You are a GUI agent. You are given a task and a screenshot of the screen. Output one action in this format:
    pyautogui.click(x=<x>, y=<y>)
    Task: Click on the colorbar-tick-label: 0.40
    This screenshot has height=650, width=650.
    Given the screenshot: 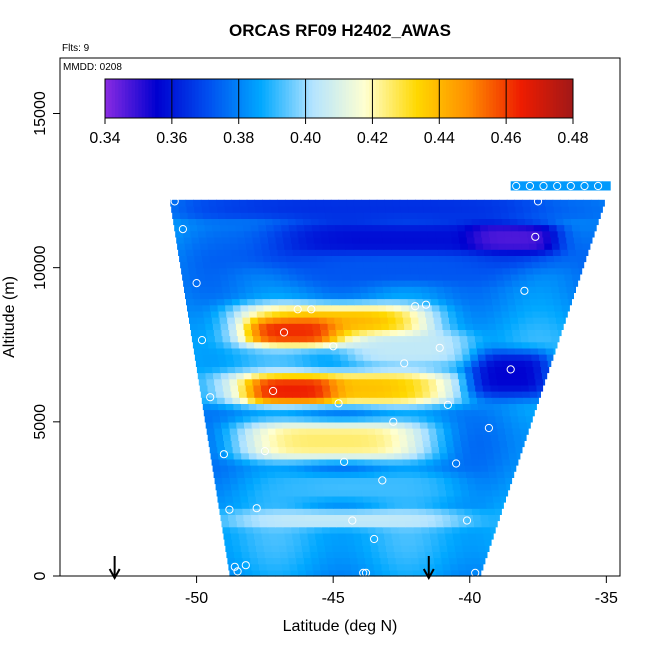 What is the action you would take?
    pyautogui.click(x=305, y=138)
    